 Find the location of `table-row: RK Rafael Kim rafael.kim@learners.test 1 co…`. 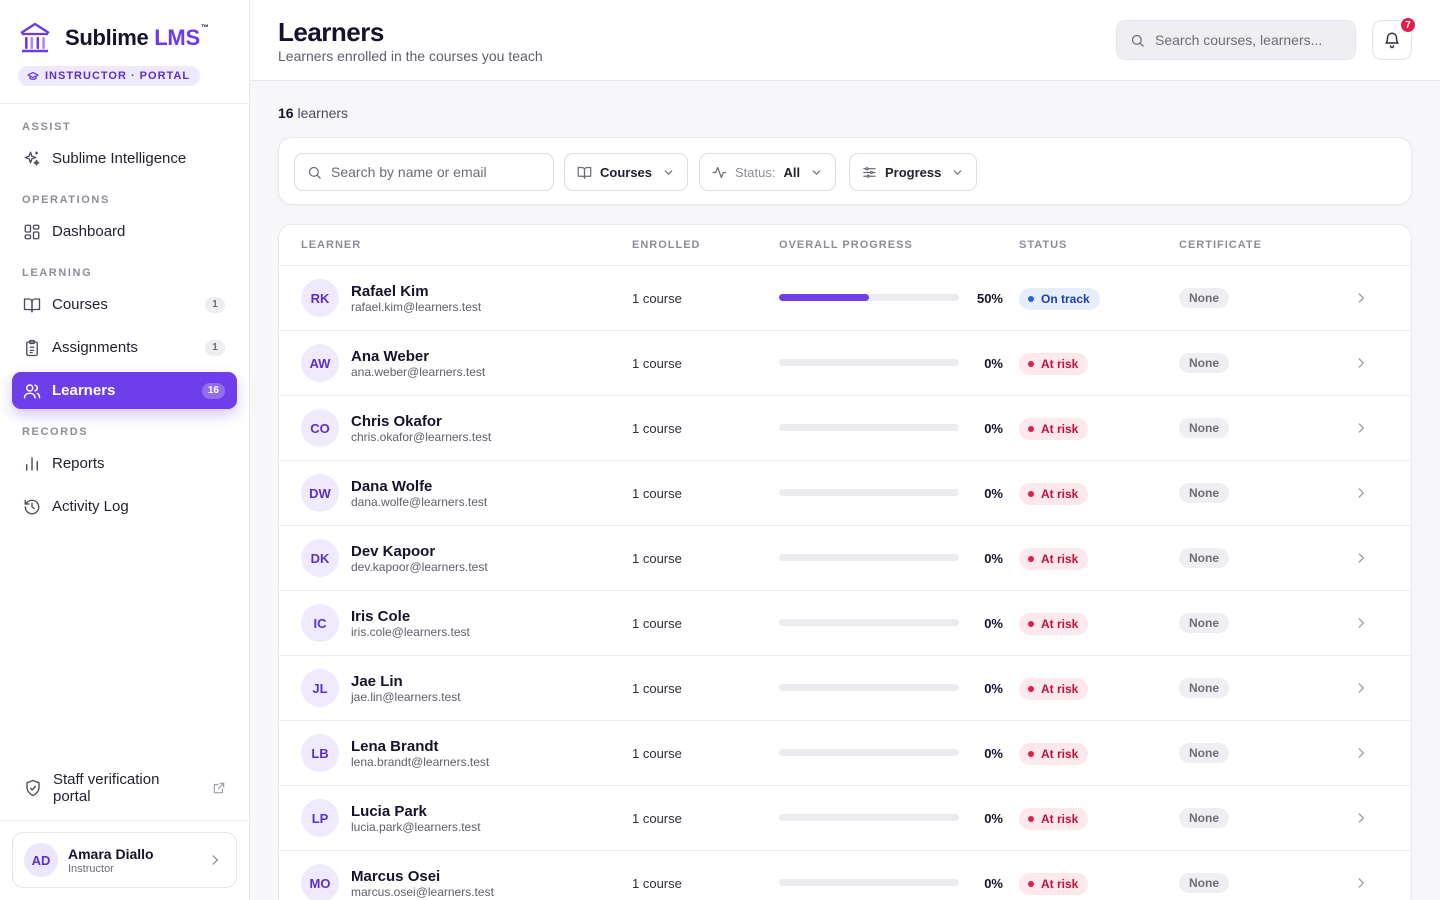

table-row: RK Rafael Kim rafael.kim@learners.test 1 co… is located at coordinates (845, 298).